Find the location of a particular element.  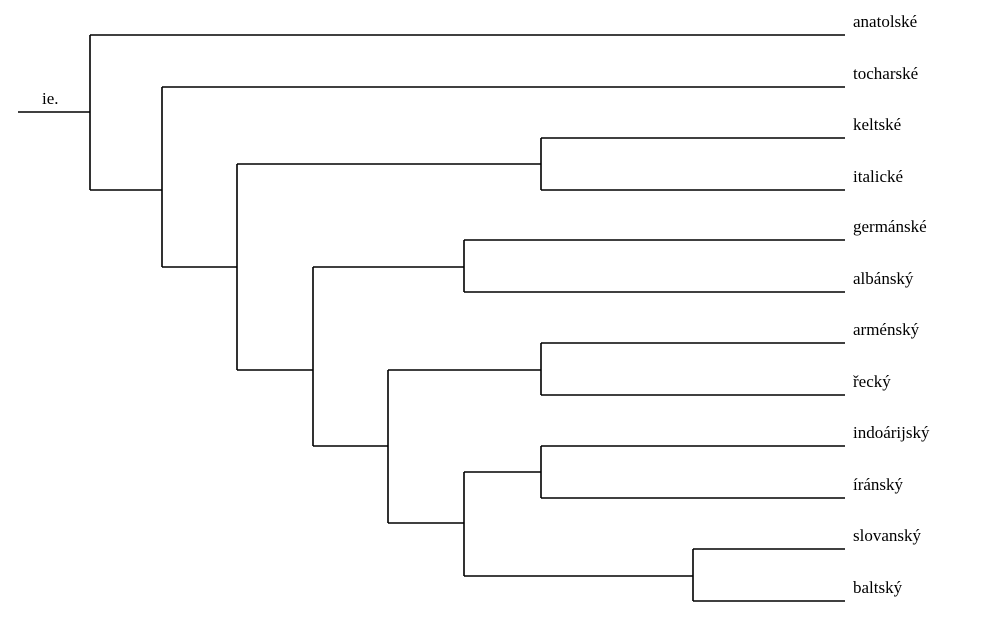

leaf-label: indoárijský is located at coordinates (891, 432).